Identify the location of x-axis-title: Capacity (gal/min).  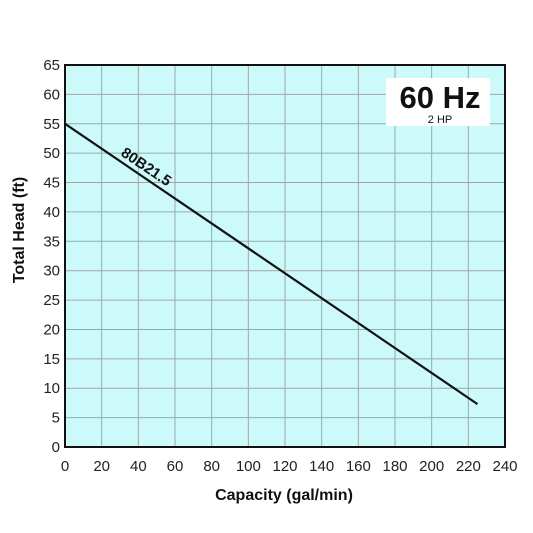
(284, 495).